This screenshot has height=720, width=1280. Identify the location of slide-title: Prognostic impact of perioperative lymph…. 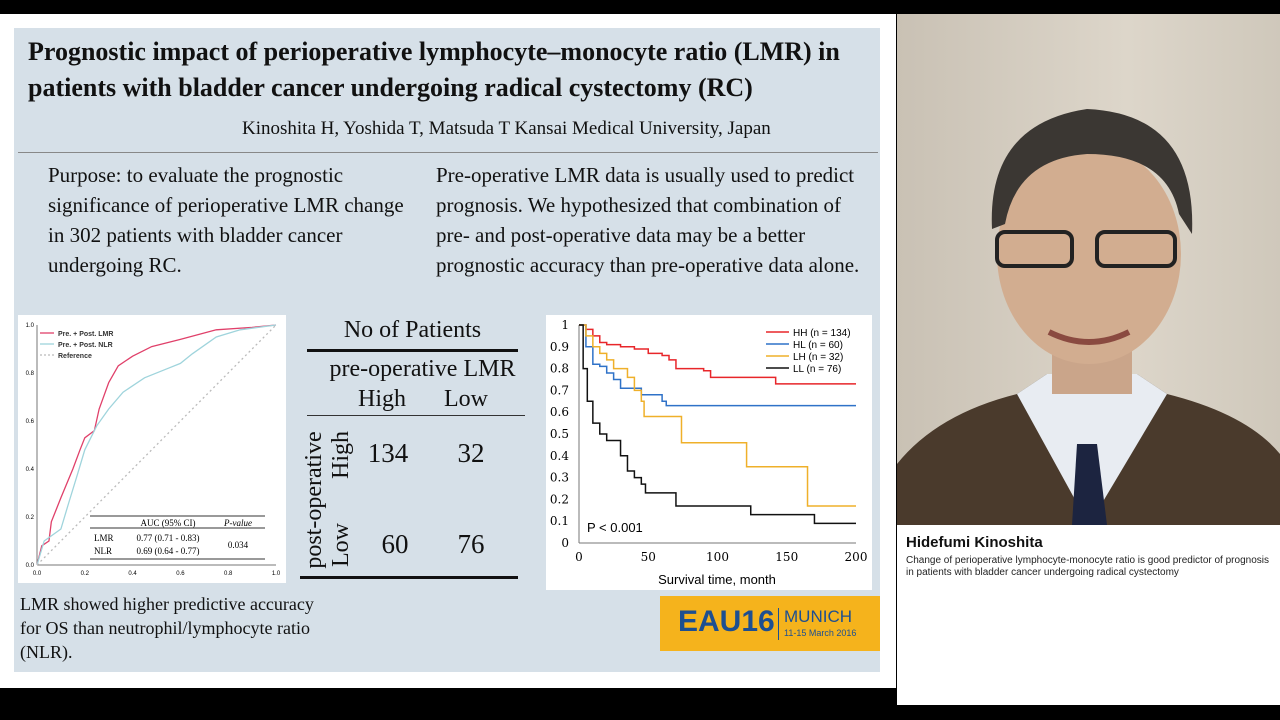
(434, 69).